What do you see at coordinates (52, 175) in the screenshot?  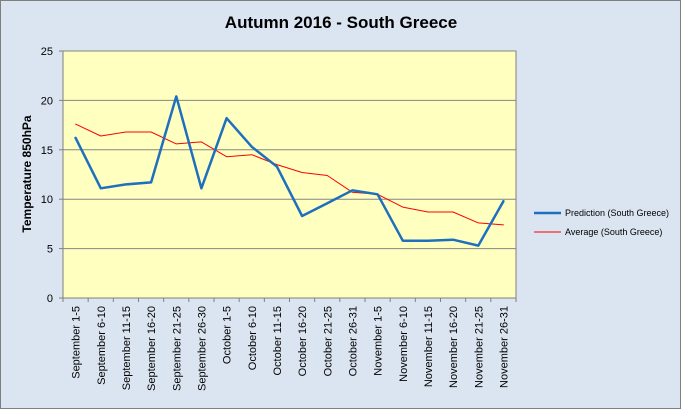 I see `y-axis-ticks: 0 5 10 15 20 25` at bounding box center [52, 175].